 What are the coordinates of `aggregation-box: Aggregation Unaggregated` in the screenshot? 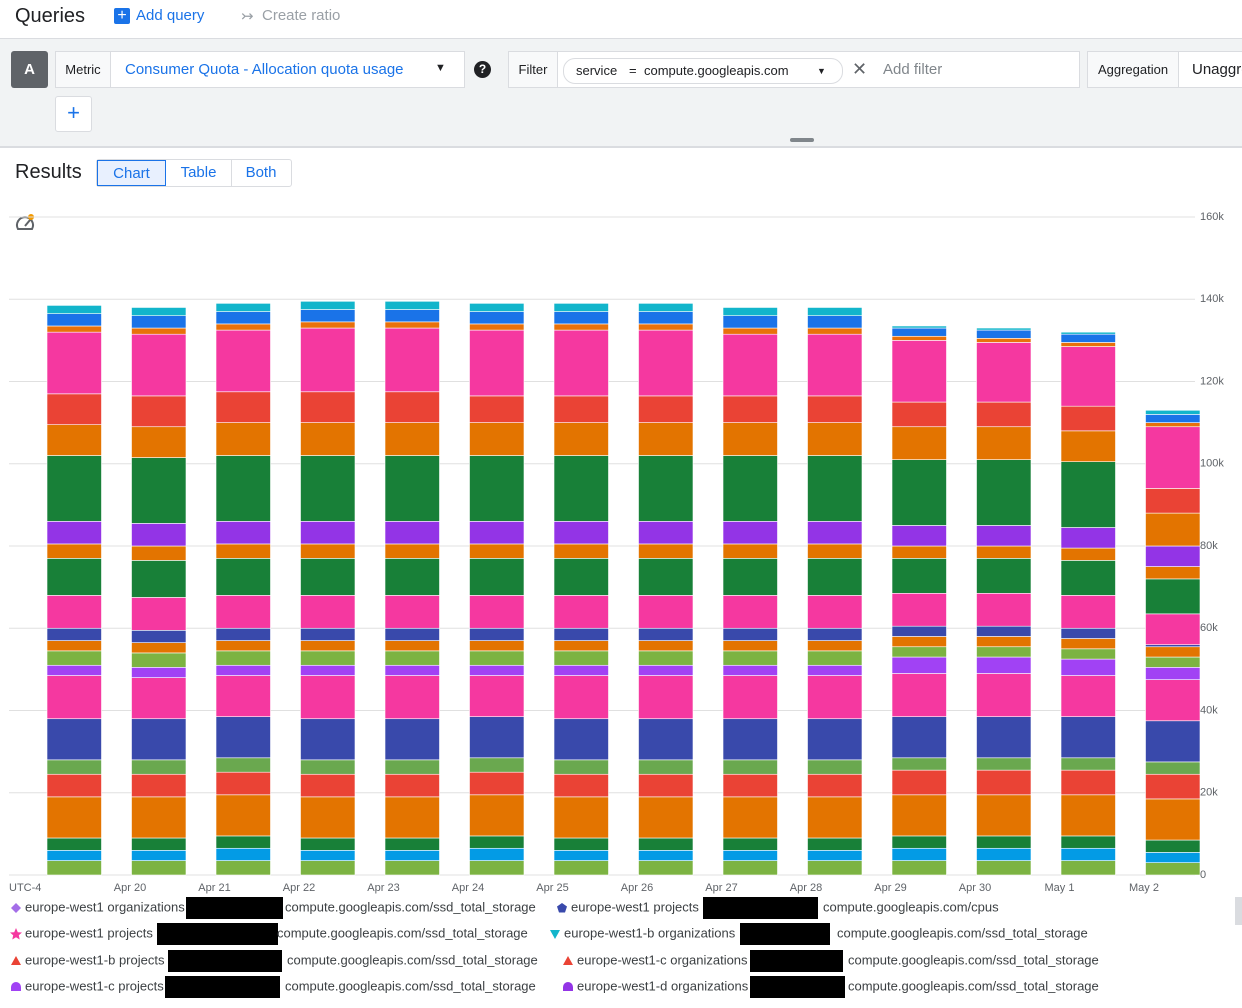 It's located at (1164, 69).